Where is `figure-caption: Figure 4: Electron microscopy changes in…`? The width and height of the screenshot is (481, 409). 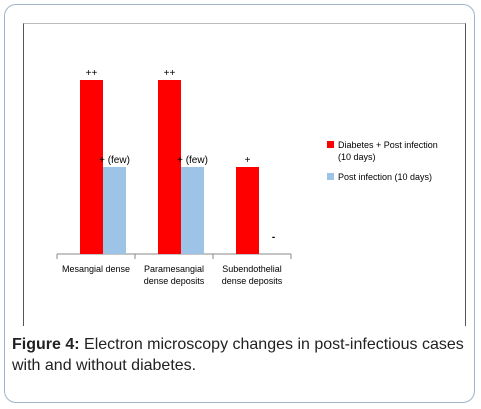
figure-caption: Figure 4: Electron microscopy changes in… is located at coordinates (242, 355).